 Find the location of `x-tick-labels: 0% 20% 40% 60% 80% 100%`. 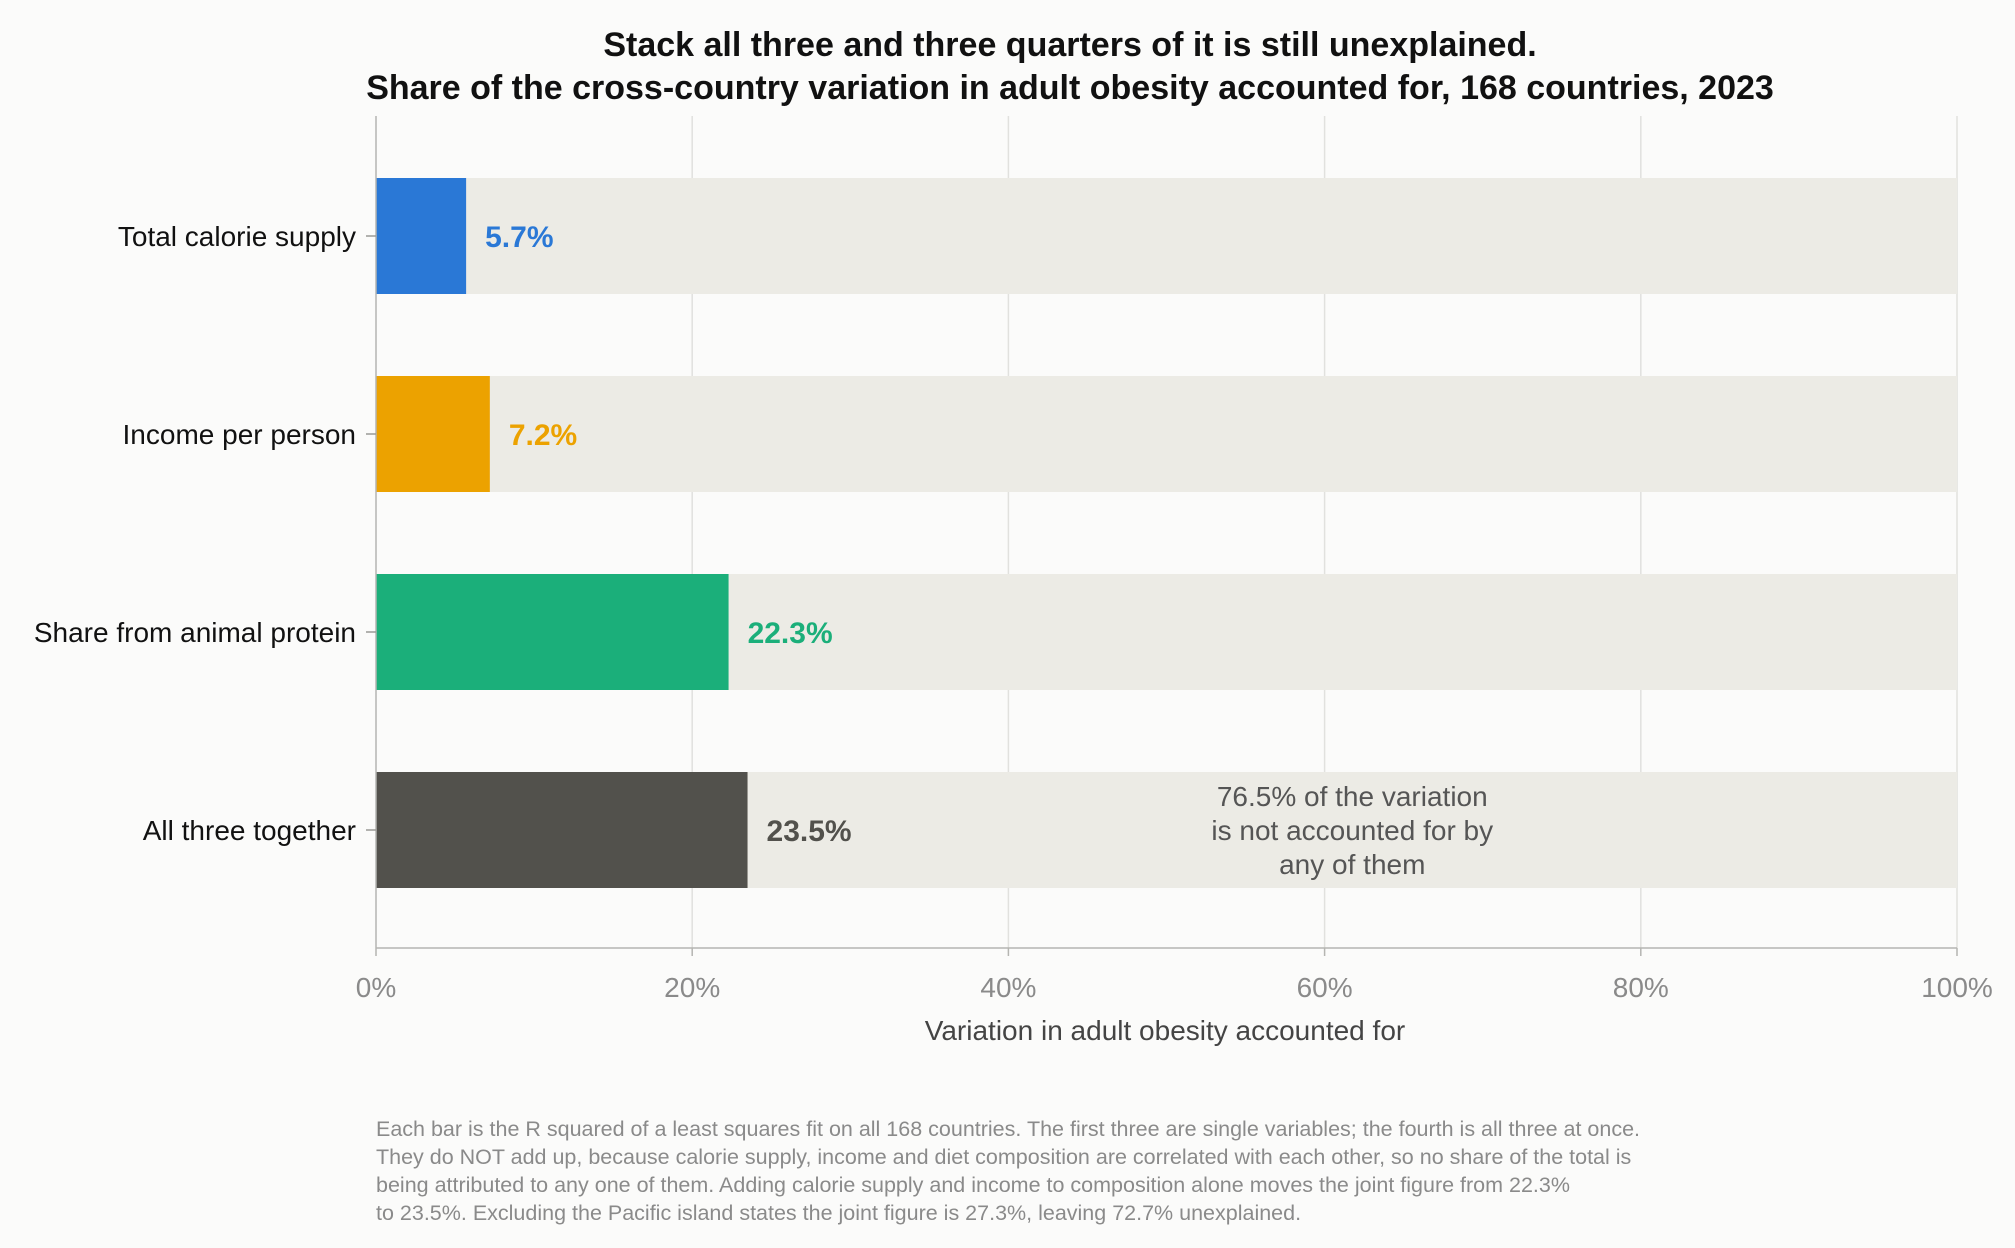

x-tick-labels: 0% 20% 40% 60% 80% 100% is located at coordinates (1174, 975).